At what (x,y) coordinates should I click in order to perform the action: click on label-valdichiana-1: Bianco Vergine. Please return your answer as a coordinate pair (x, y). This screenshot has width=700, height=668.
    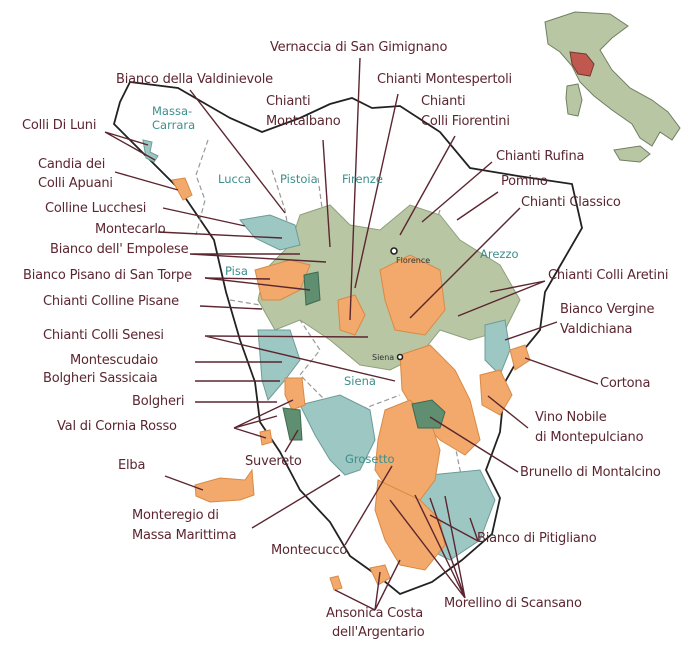
    Looking at the image, I should click on (607, 309).